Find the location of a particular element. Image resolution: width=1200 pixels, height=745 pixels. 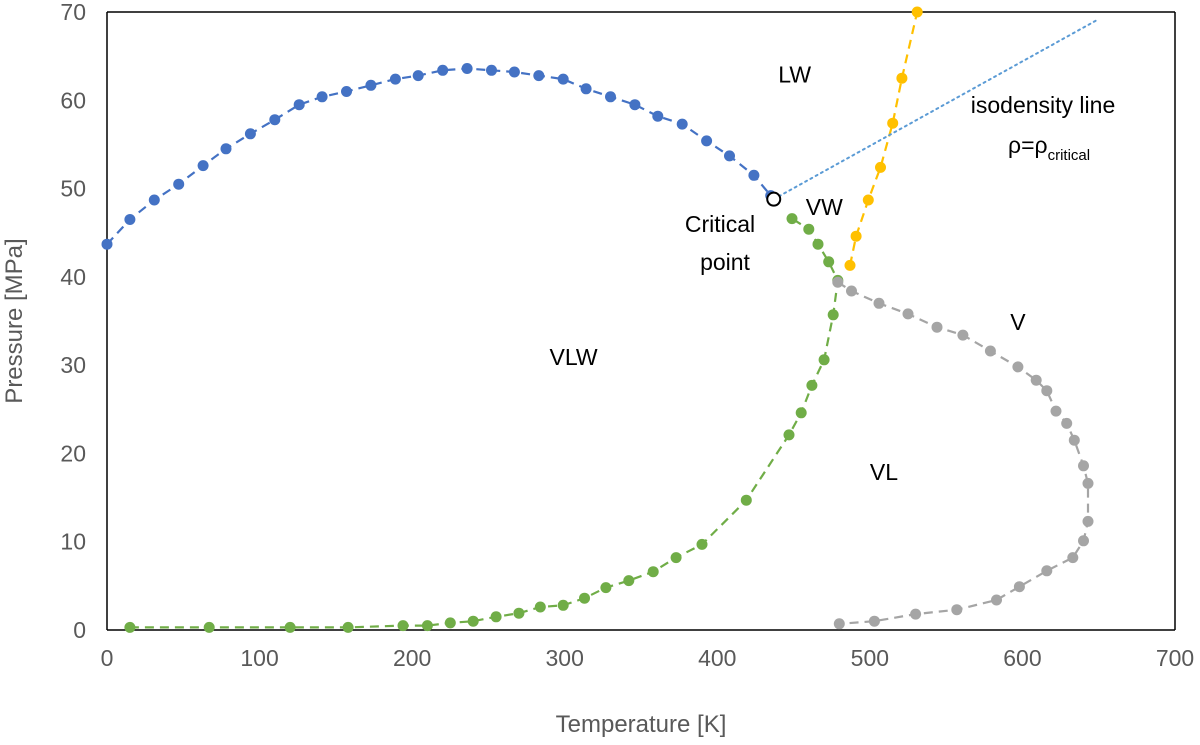

y-tick-label: 20 is located at coordinates (73, 453).